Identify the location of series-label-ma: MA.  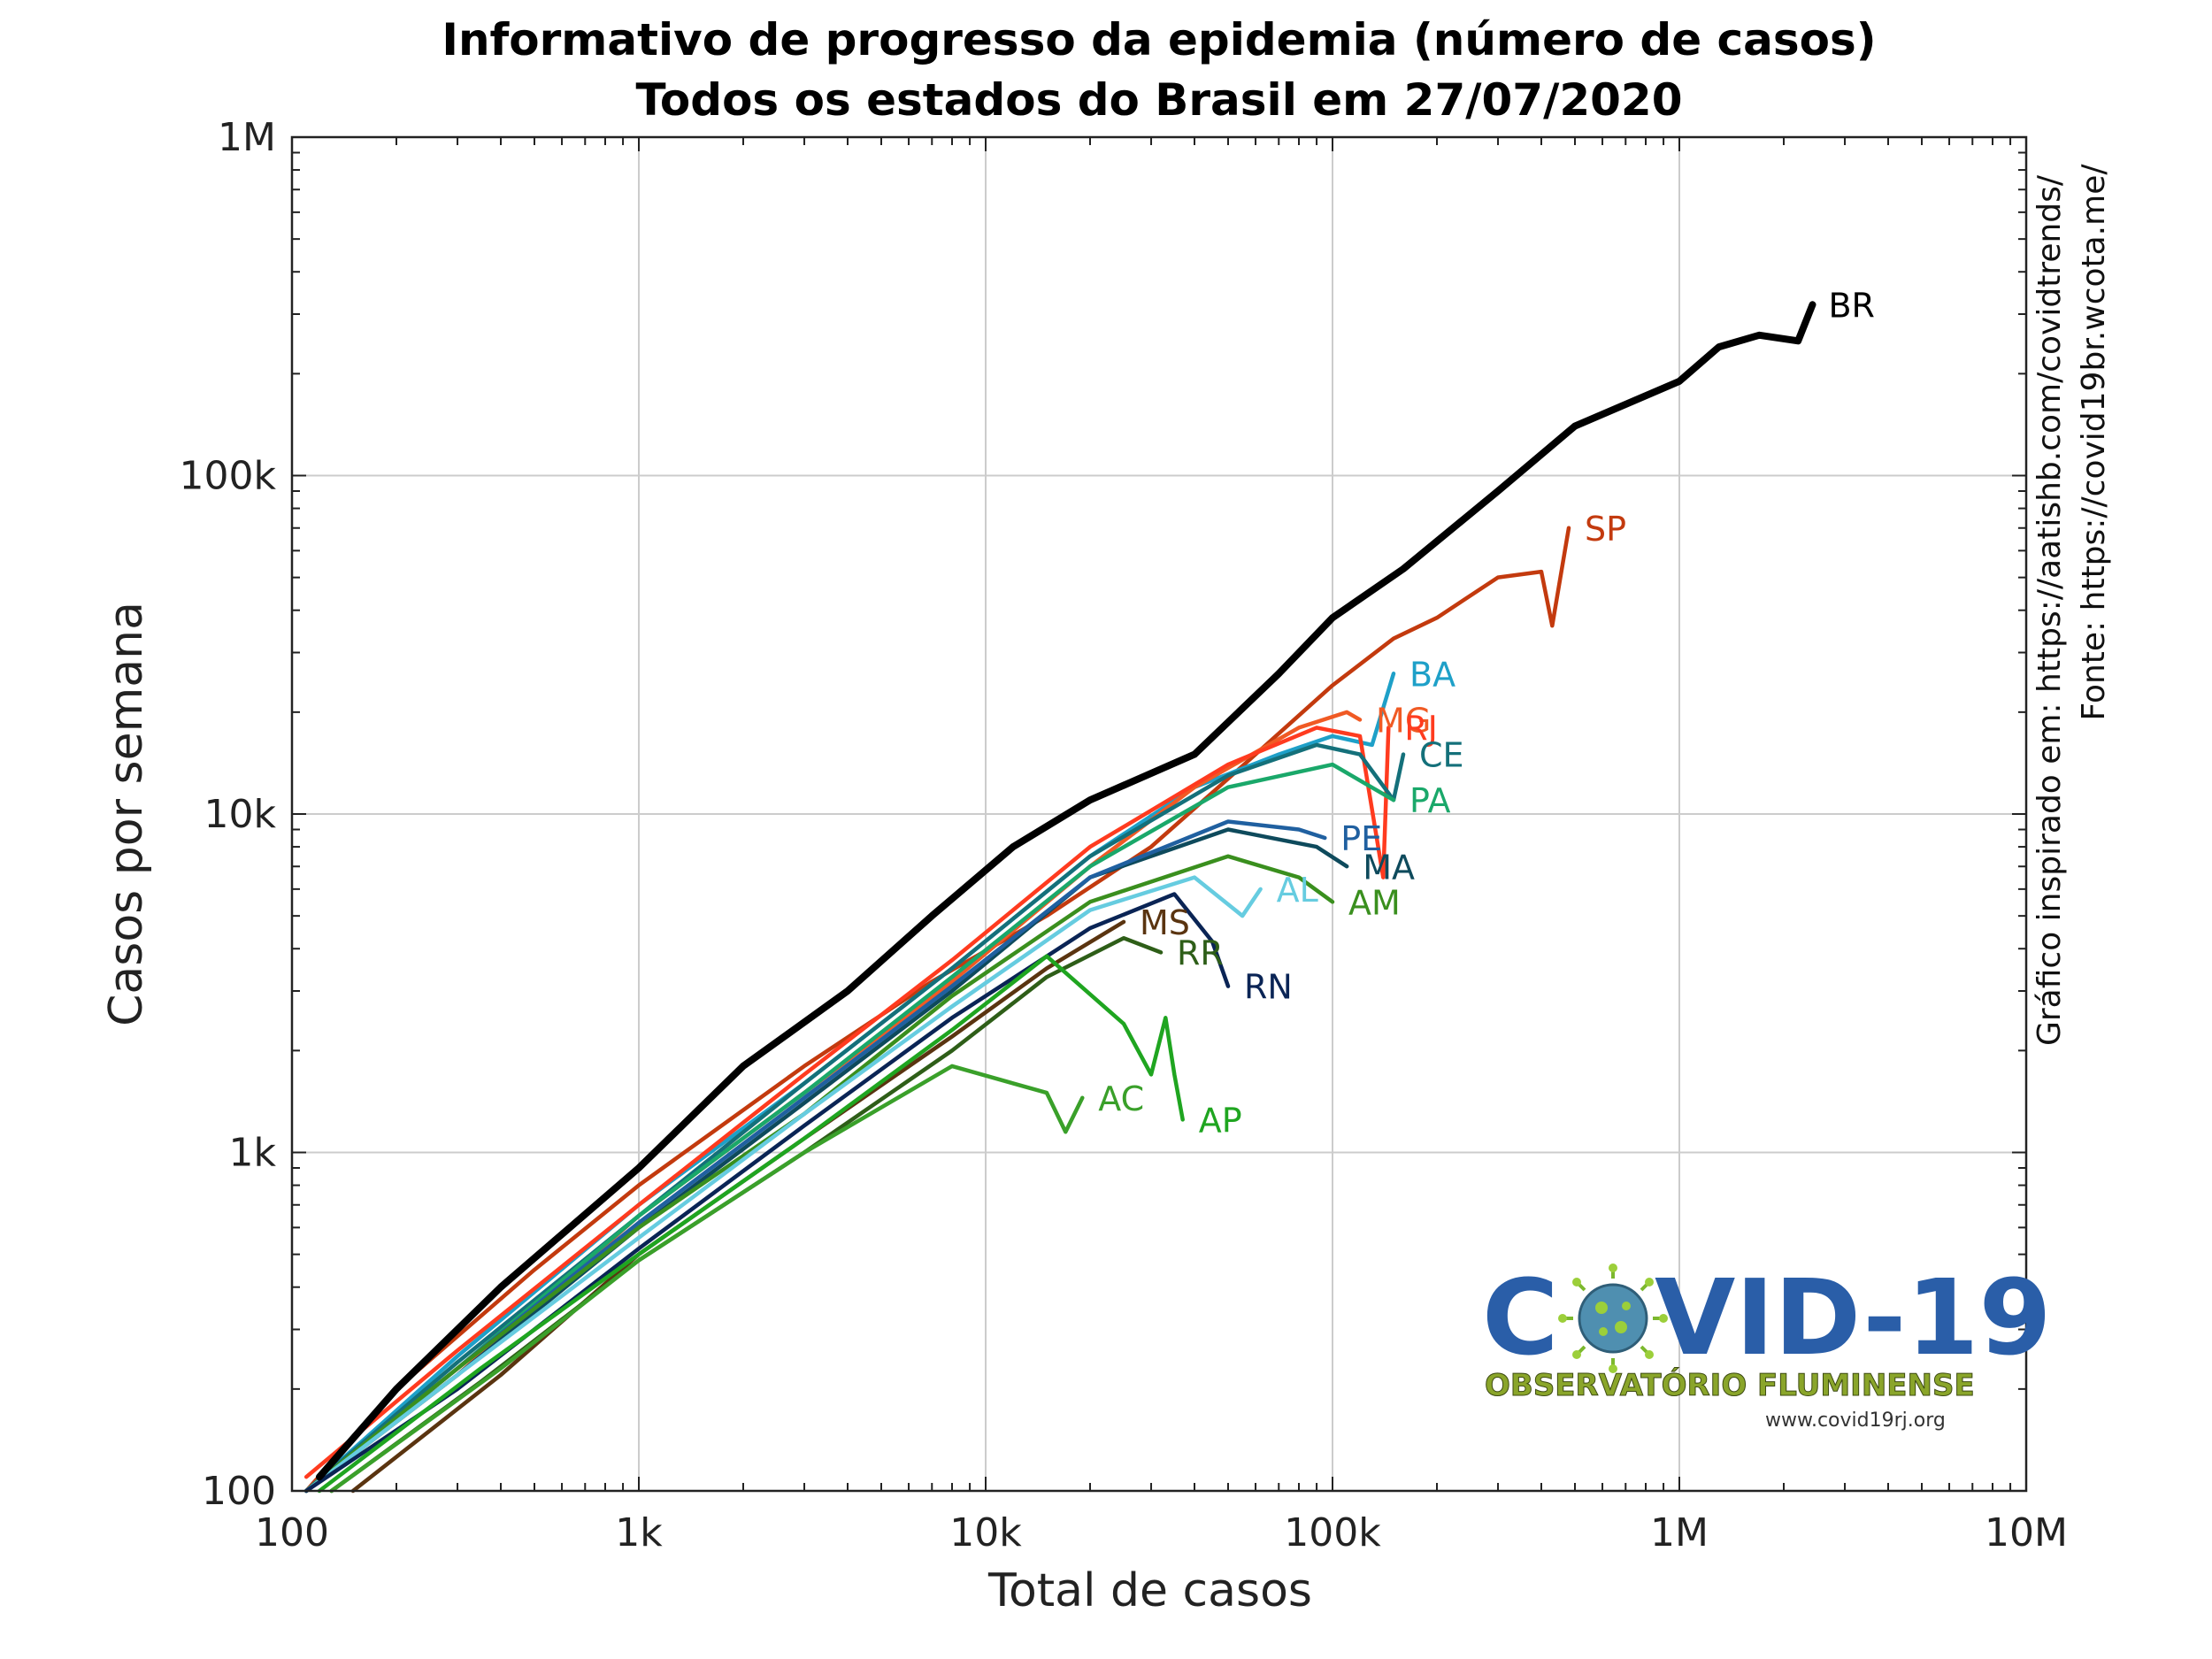
(1389, 868).